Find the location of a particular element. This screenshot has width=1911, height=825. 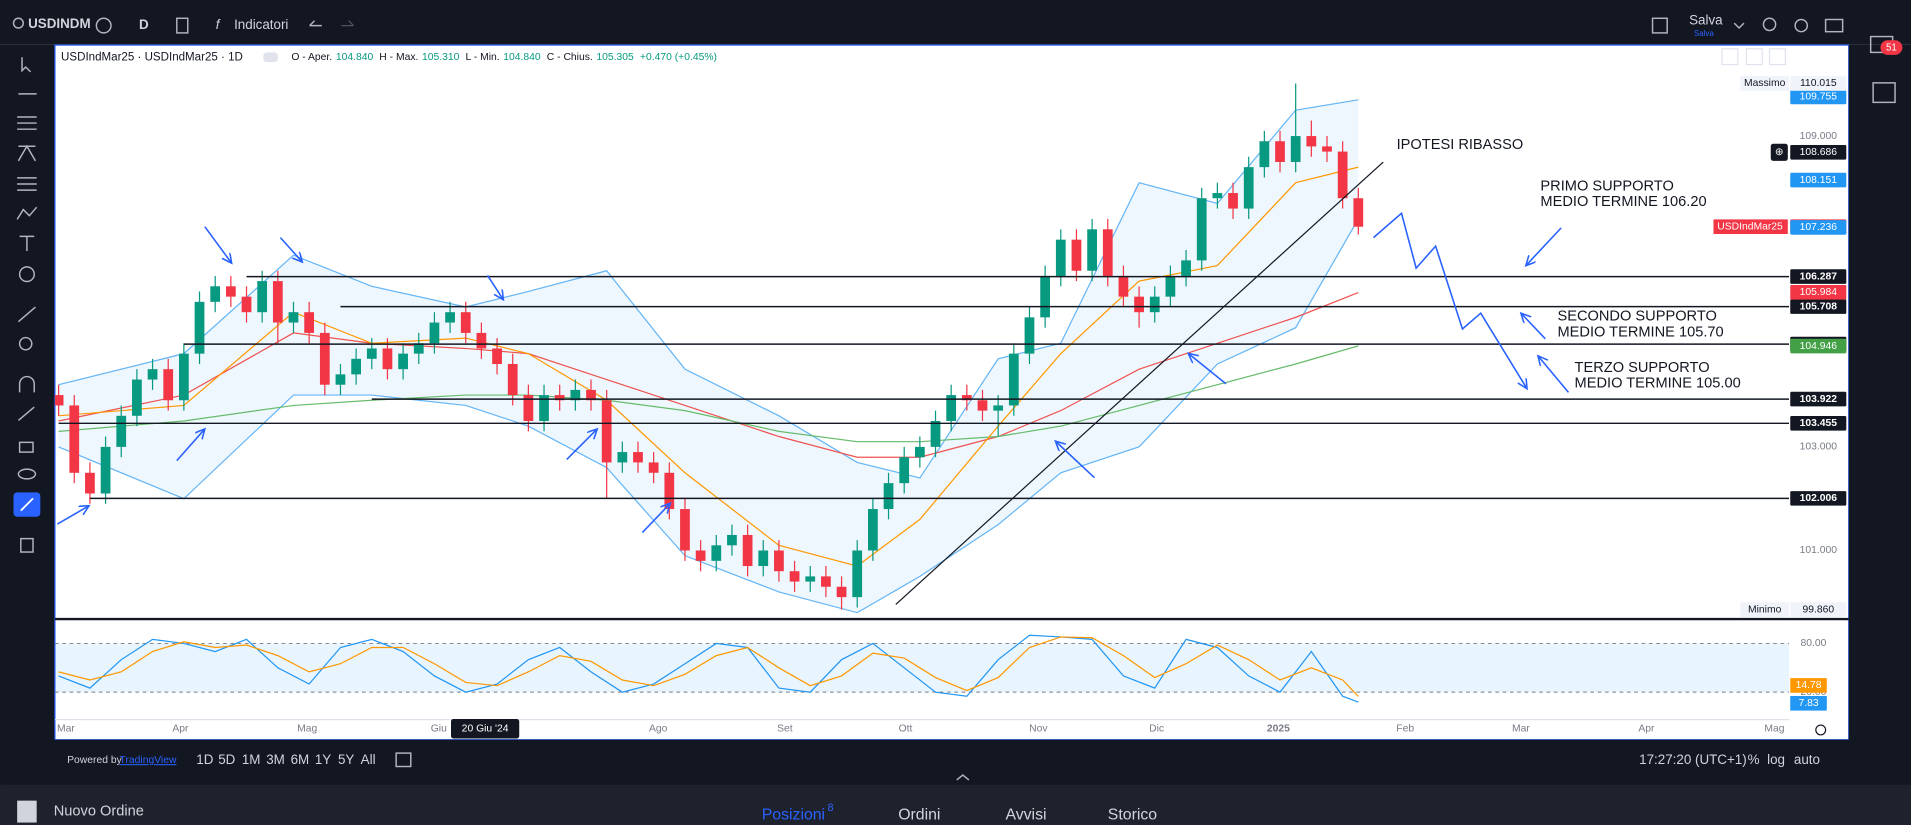

pattern-tool is located at coordinates (27, 153).